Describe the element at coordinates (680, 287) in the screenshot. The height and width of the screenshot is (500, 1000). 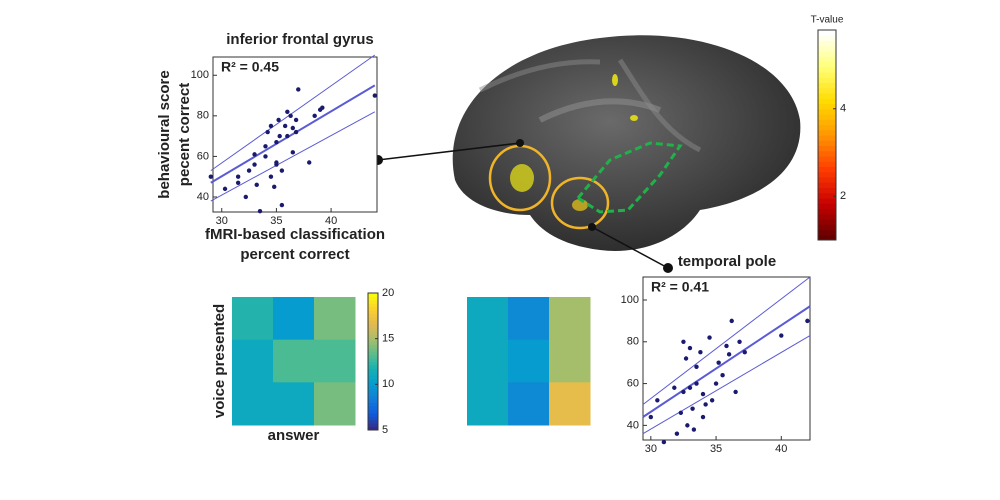
I see `annotation: R² = 0.41` at that location.